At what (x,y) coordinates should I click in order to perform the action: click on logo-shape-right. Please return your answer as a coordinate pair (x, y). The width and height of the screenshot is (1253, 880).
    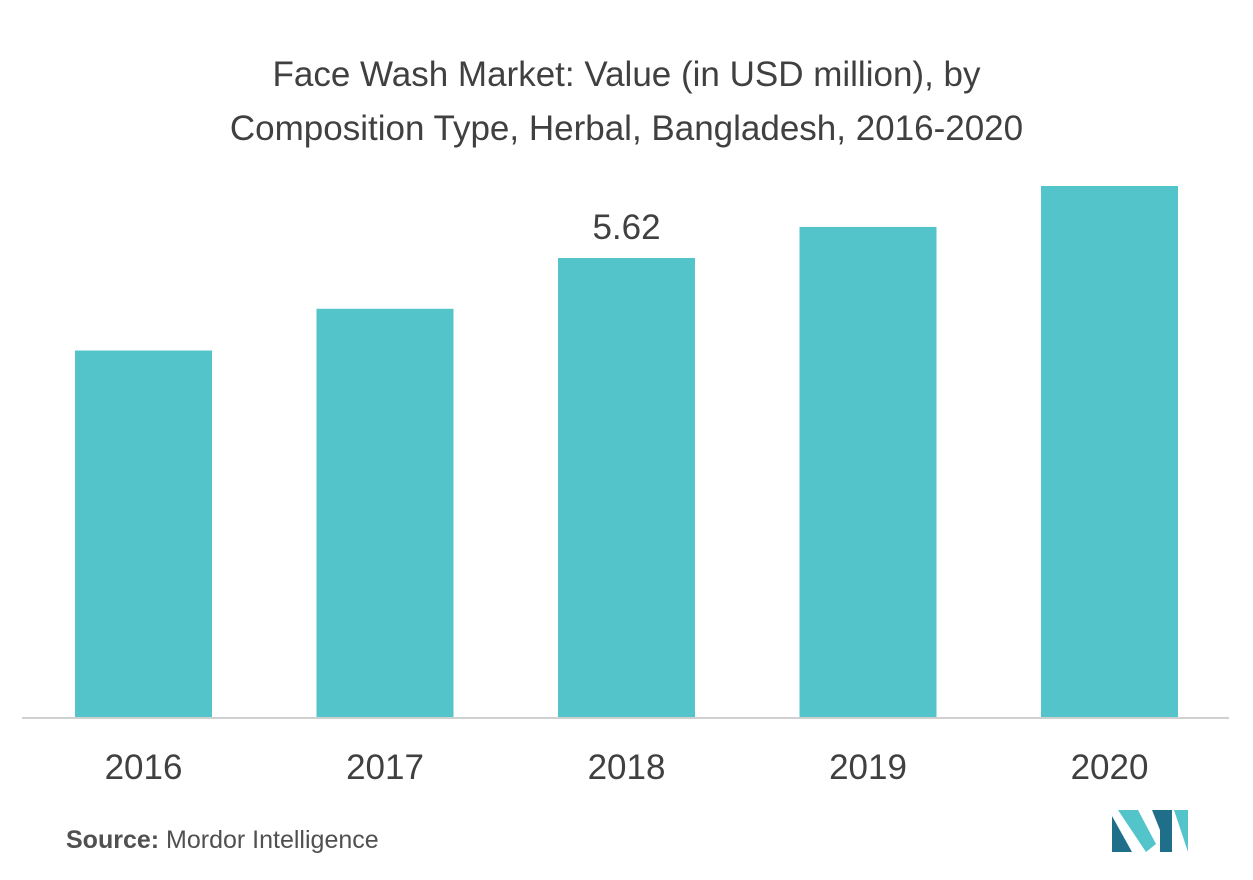
    Looking at the image, I should click on (1162, 831).